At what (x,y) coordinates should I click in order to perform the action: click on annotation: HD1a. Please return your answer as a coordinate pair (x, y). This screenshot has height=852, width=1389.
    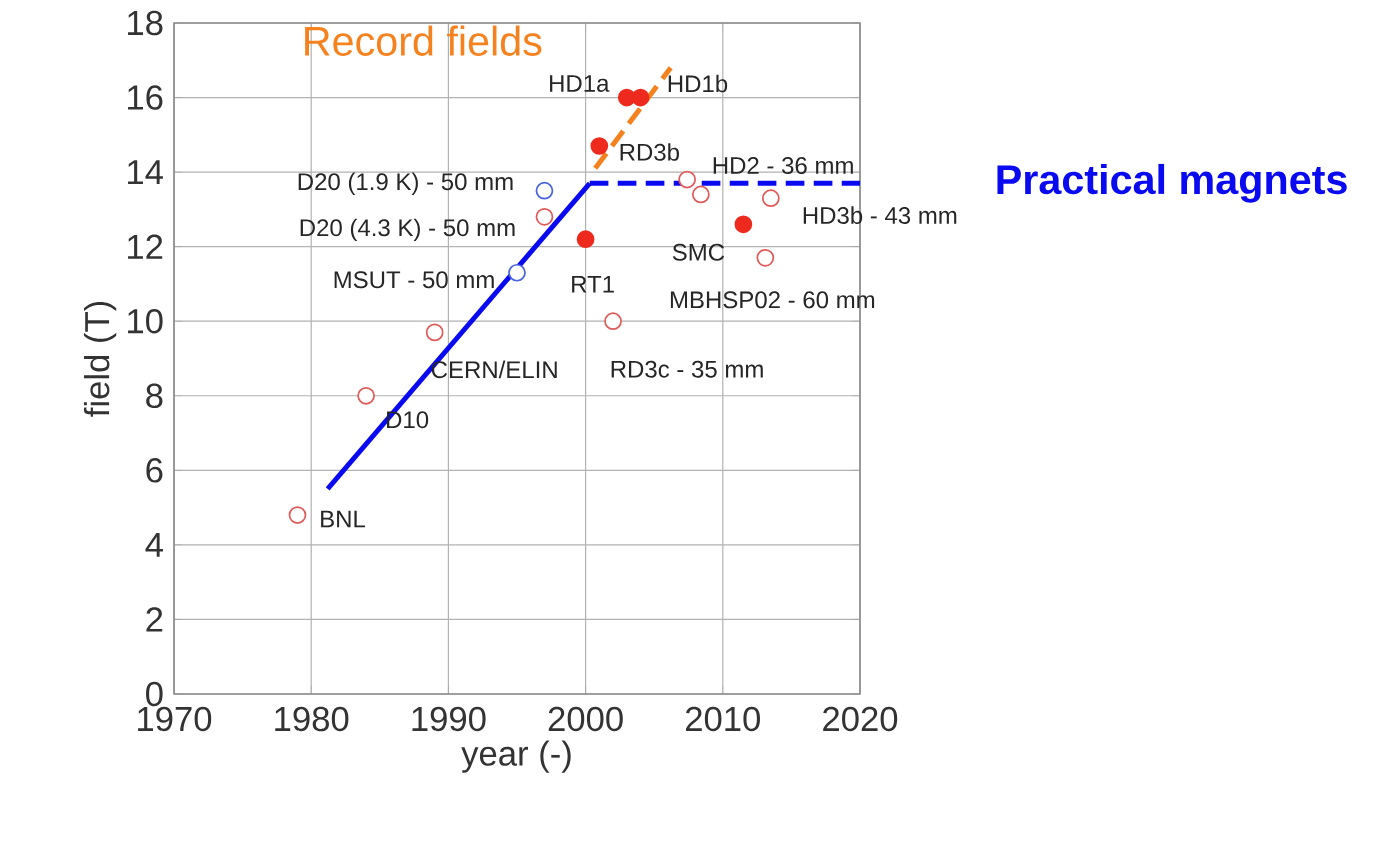
    Looking at the image, I should click on (580, 83).